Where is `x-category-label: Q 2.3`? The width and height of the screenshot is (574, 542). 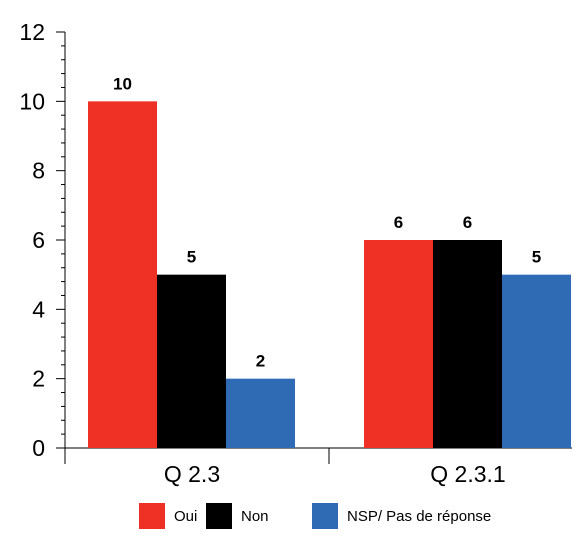 x-category-label: Q 2.3 is located at coordinates (192, 474).